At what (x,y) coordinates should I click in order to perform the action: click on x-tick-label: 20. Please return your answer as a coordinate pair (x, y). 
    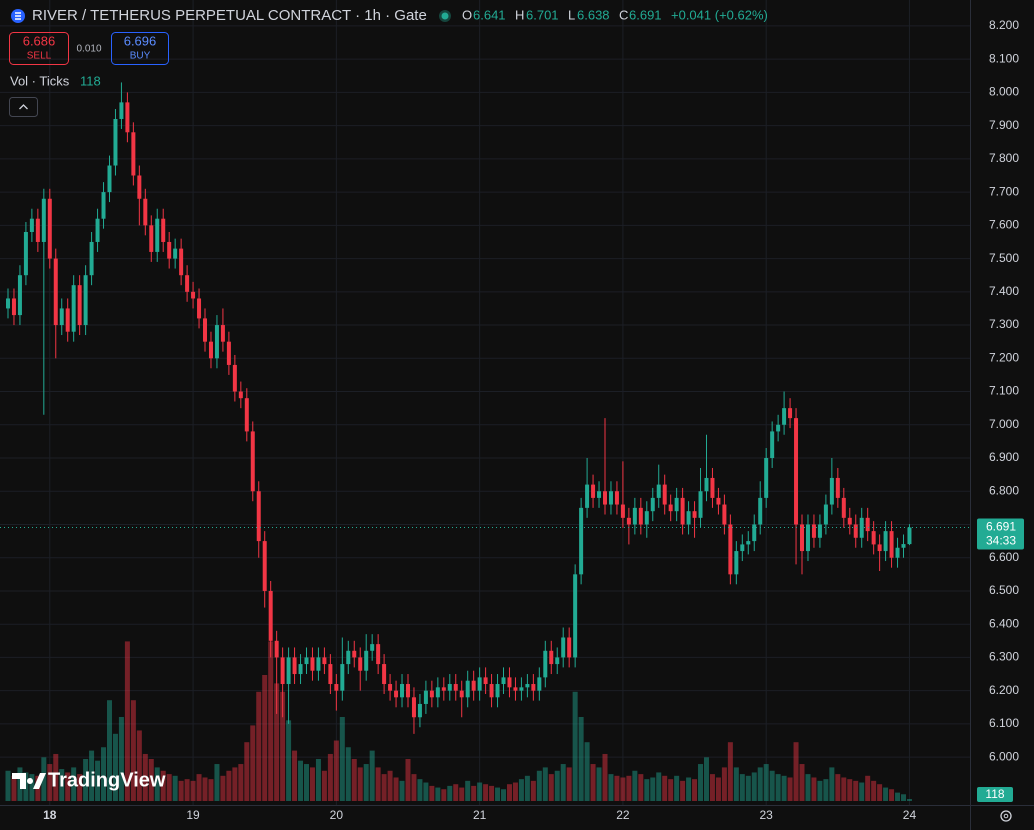
    Looking at the image, I should click on (337, 815).